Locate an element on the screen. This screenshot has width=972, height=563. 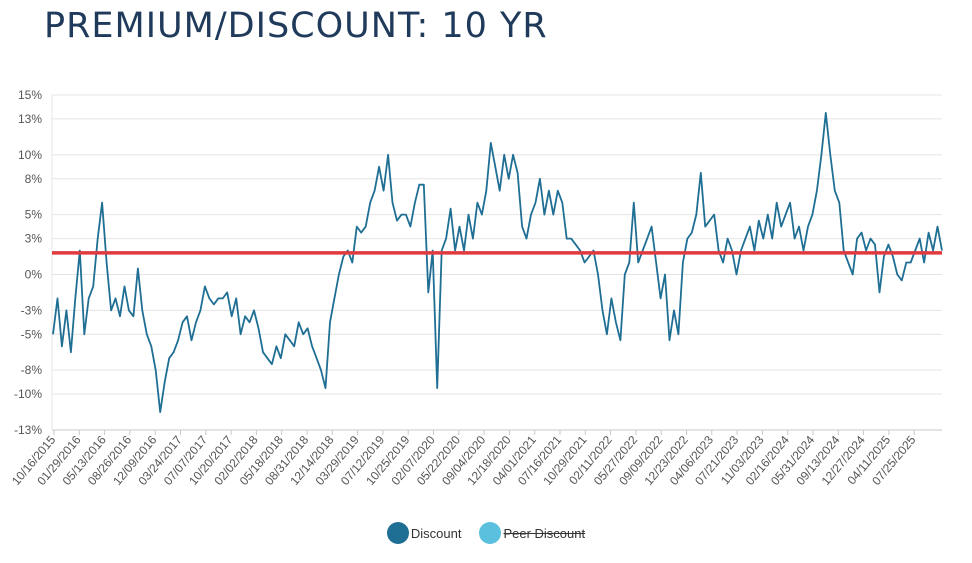
legend-item-discount: Discount is located at coordinates (424, 533).